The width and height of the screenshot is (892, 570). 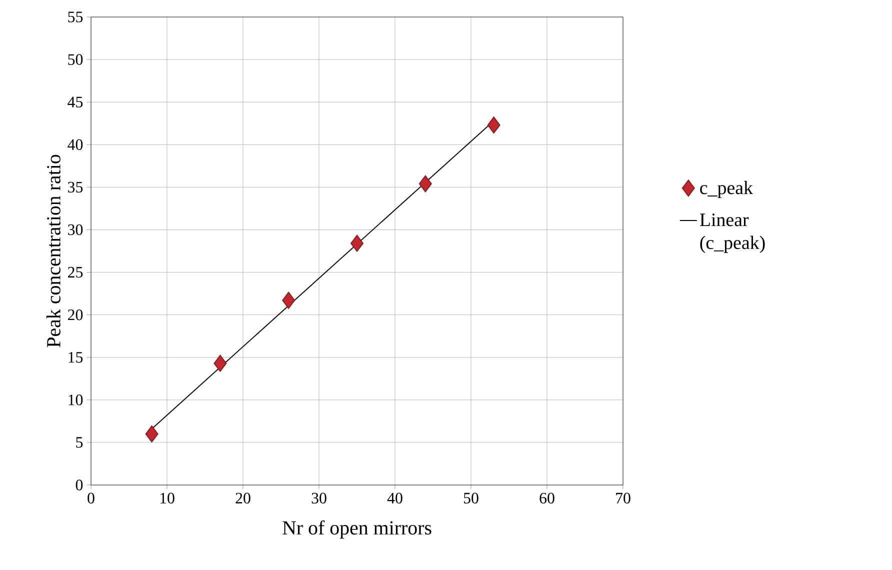 What do you see at coordinates (79, 485) in the screenshot?
I see `y-tick-label: 0` at bounding box center [79, 485].